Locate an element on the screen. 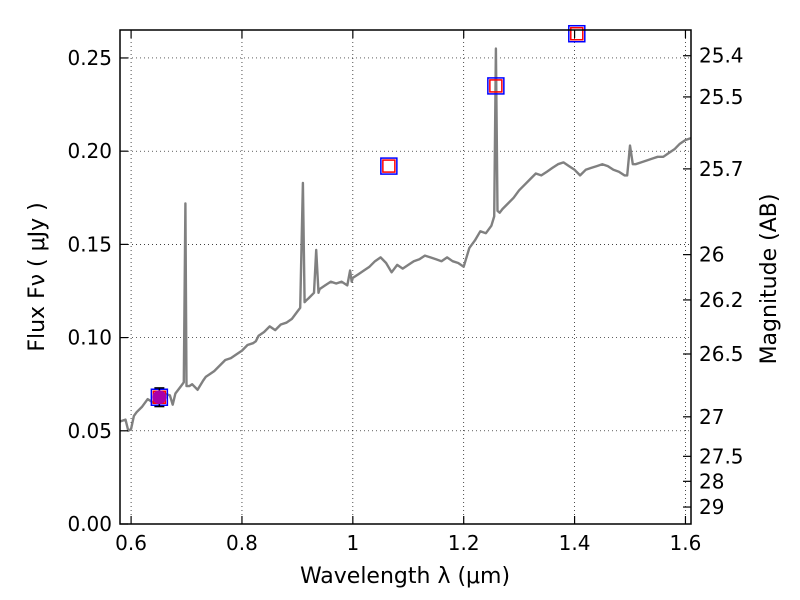 Image resolution: width=800 pixels, height=600 pixels. x-tick-label: 1.2 is located at coordinates (464, 543).